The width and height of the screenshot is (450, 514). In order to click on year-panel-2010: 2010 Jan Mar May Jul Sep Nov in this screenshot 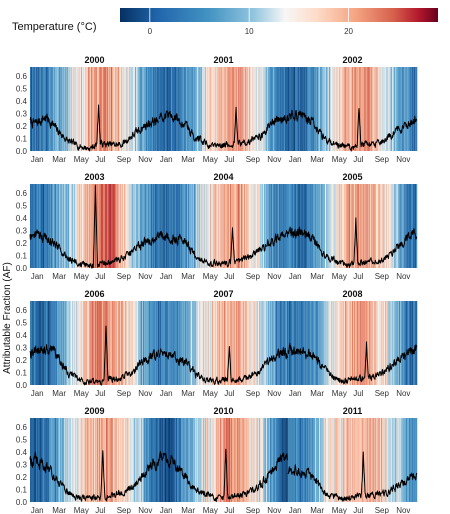, I will do `click(223, 460)`.